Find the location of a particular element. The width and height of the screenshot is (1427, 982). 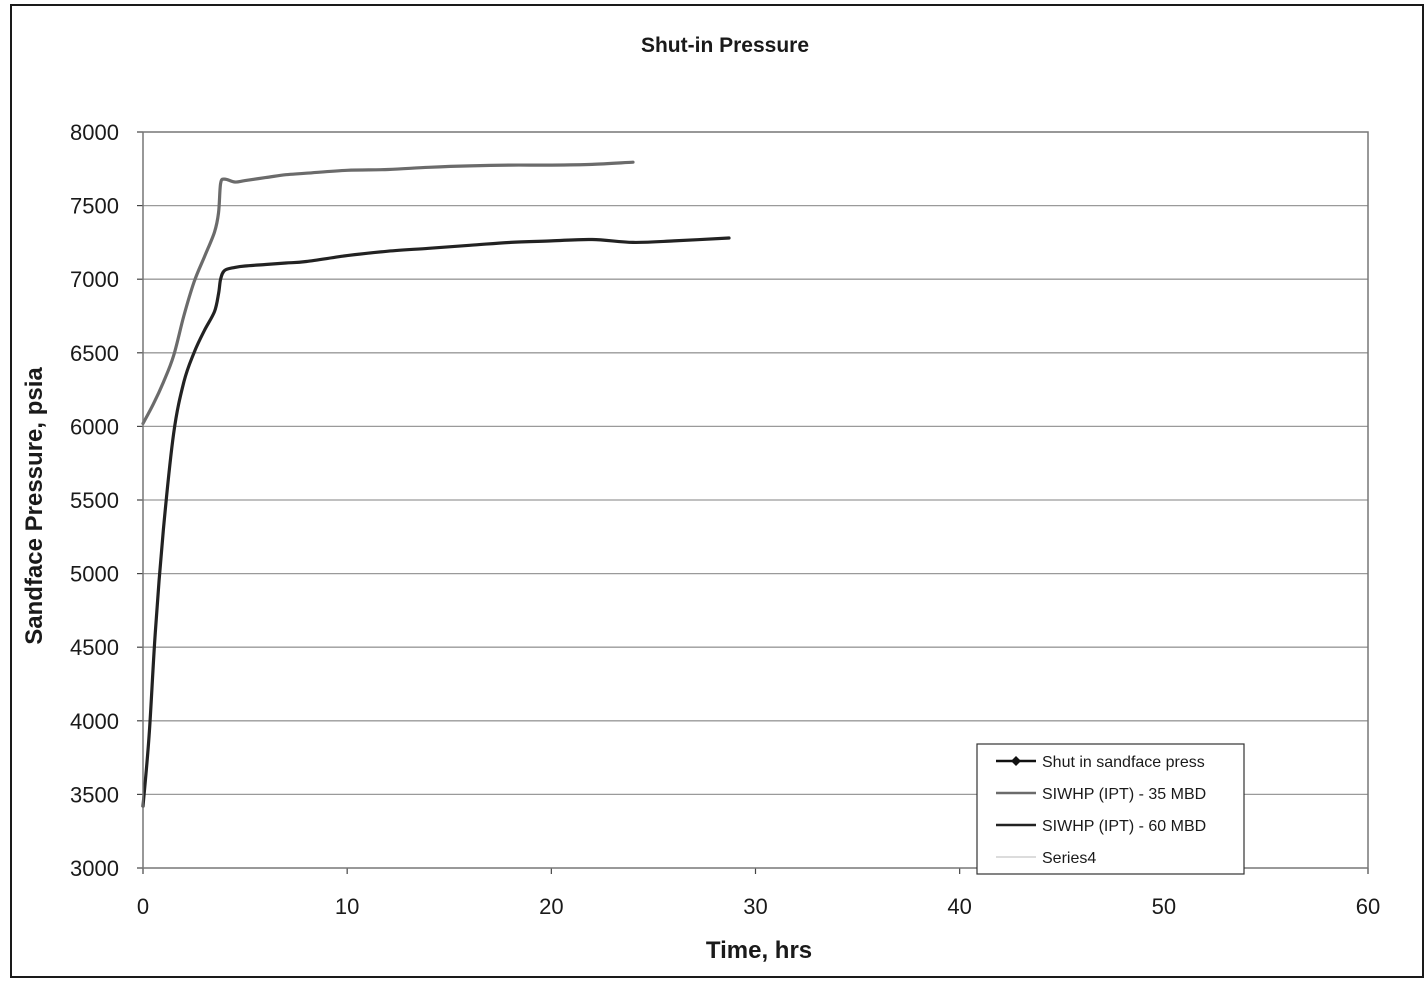

y-tick-label: 5000 is located at coordinates (94, 574).